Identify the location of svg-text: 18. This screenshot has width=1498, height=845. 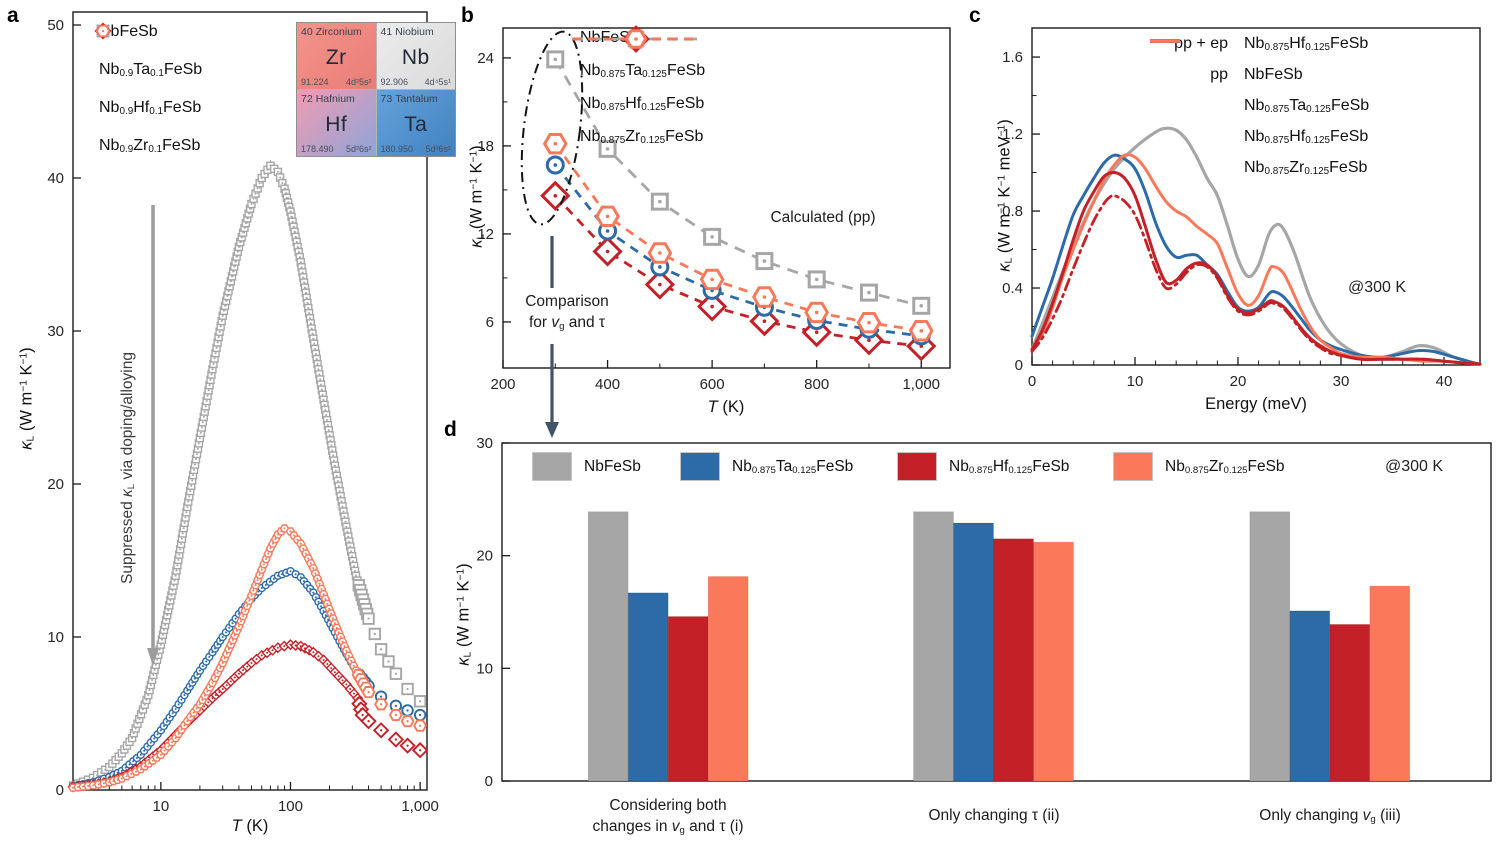
(485, 146).